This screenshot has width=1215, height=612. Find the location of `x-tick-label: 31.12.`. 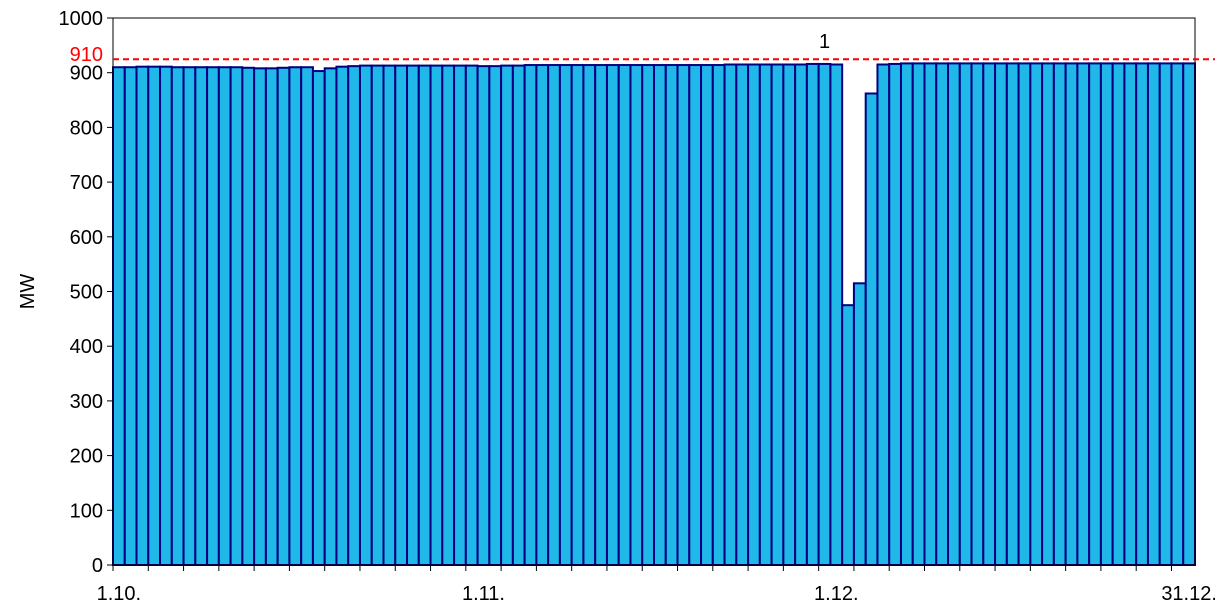

x-tick-label: 31.12. is located at coordinates (1188, 594).